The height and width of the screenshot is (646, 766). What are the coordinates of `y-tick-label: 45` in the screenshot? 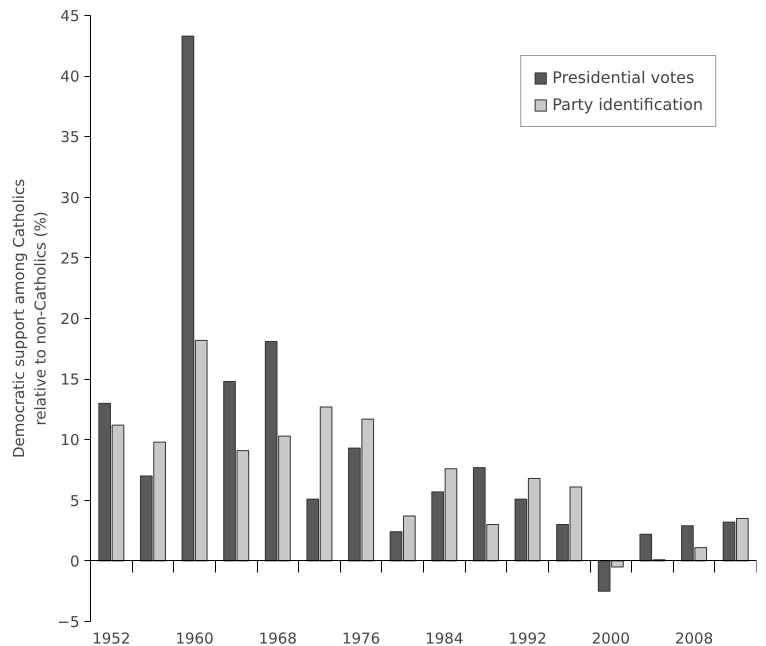 It's located at (70, 16).